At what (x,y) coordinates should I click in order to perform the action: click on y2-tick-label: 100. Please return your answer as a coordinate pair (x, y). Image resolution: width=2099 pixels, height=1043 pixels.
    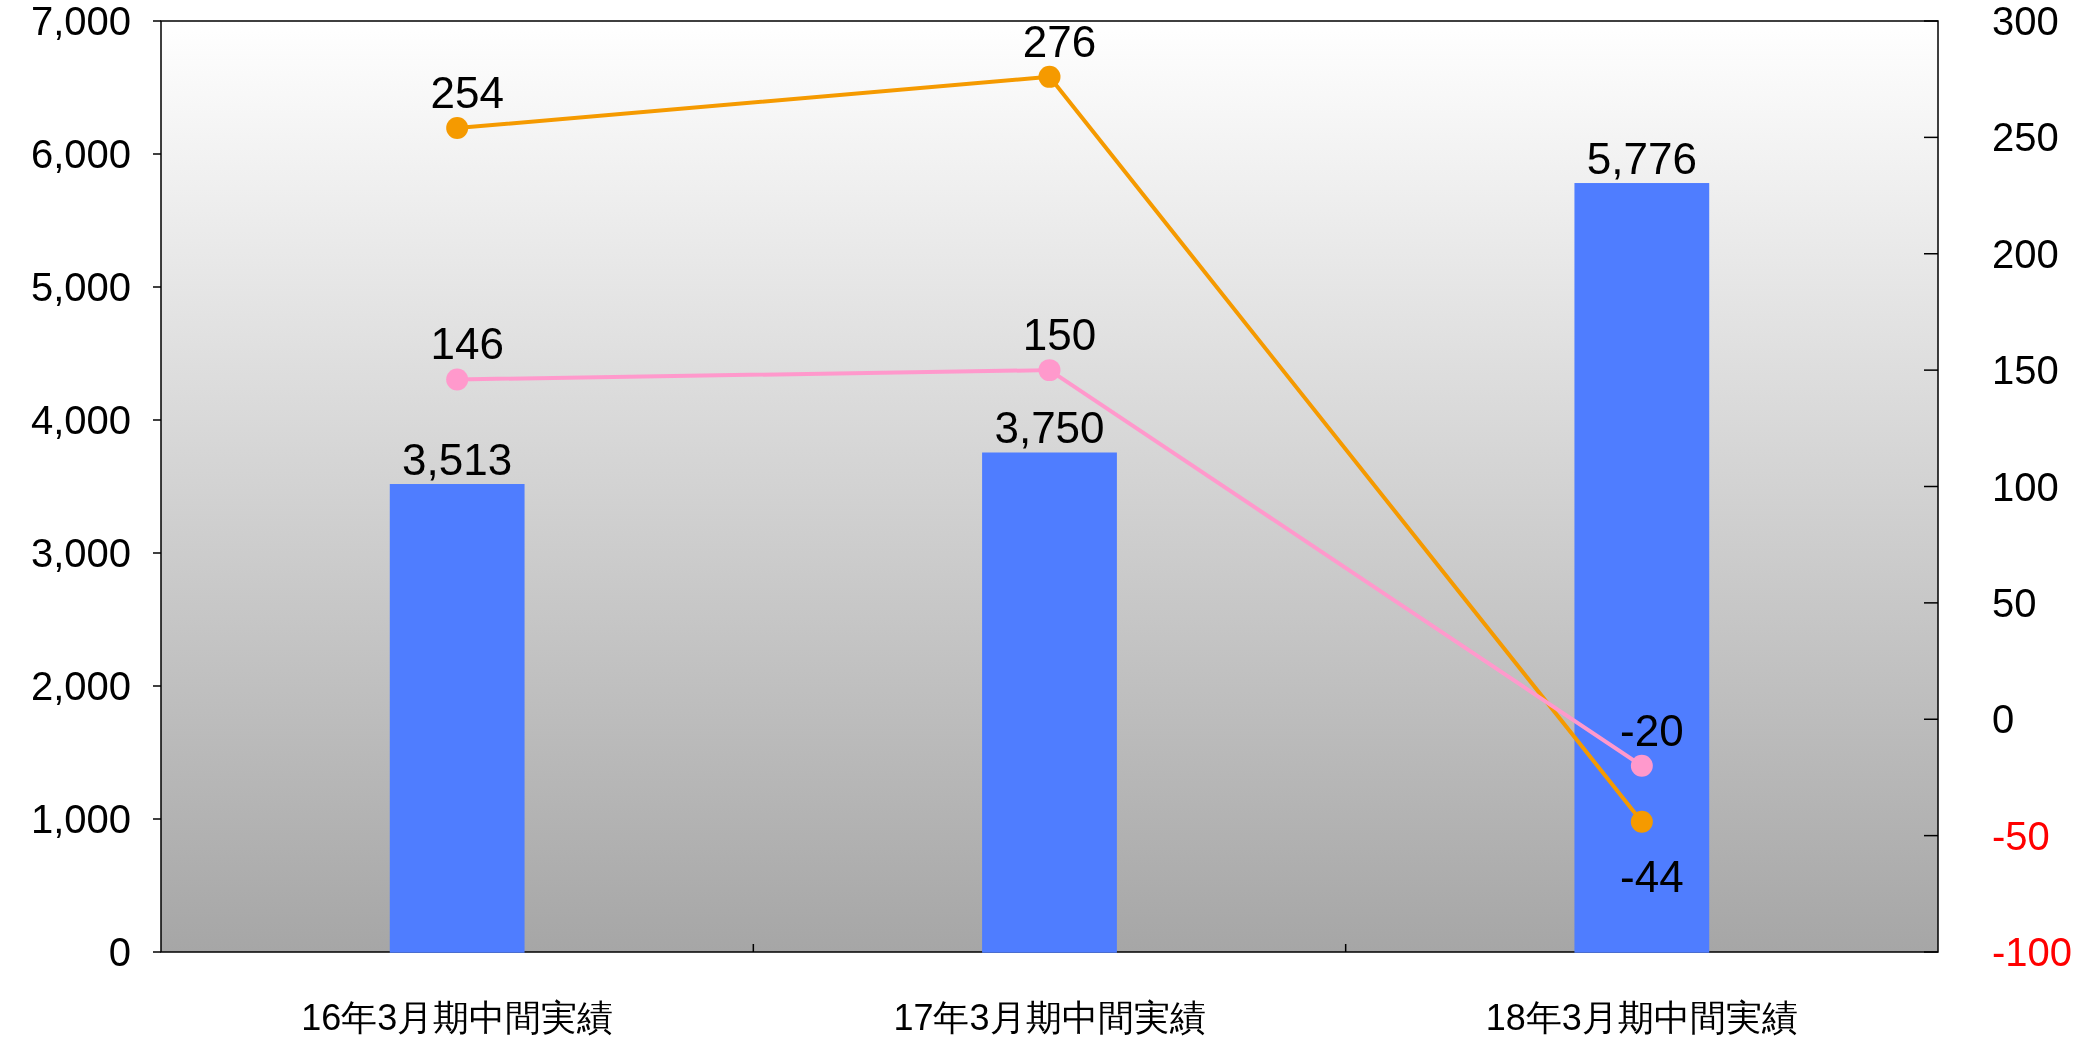
    Looking at the image, I should click on (2025, 486).